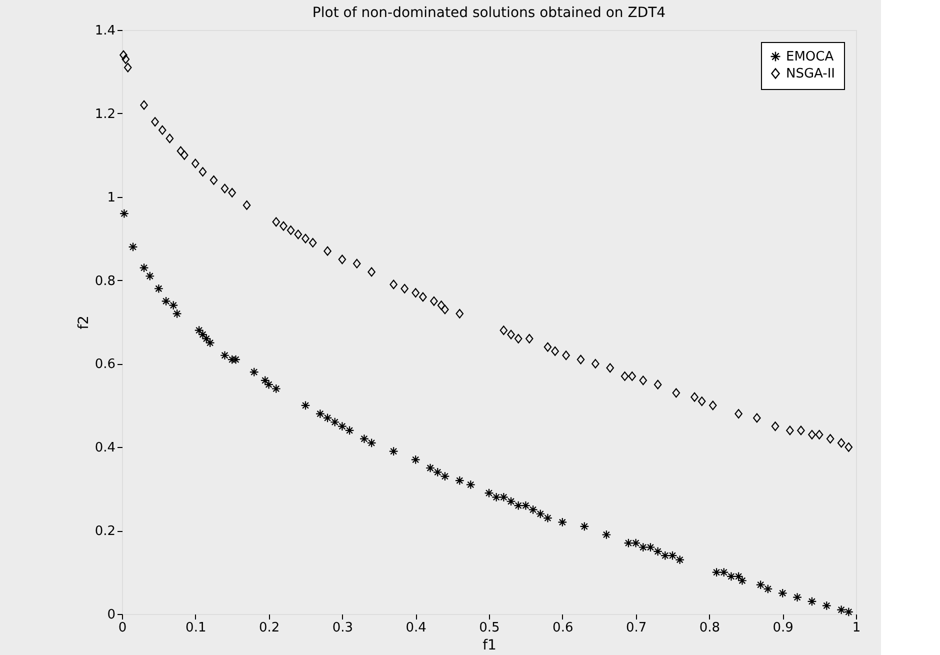 The image size is (940, 655). What do you see at coordinates (269, 628) in the screenshot?
I see `x-tick-label: 0.2` at bounding box center [269, 628].